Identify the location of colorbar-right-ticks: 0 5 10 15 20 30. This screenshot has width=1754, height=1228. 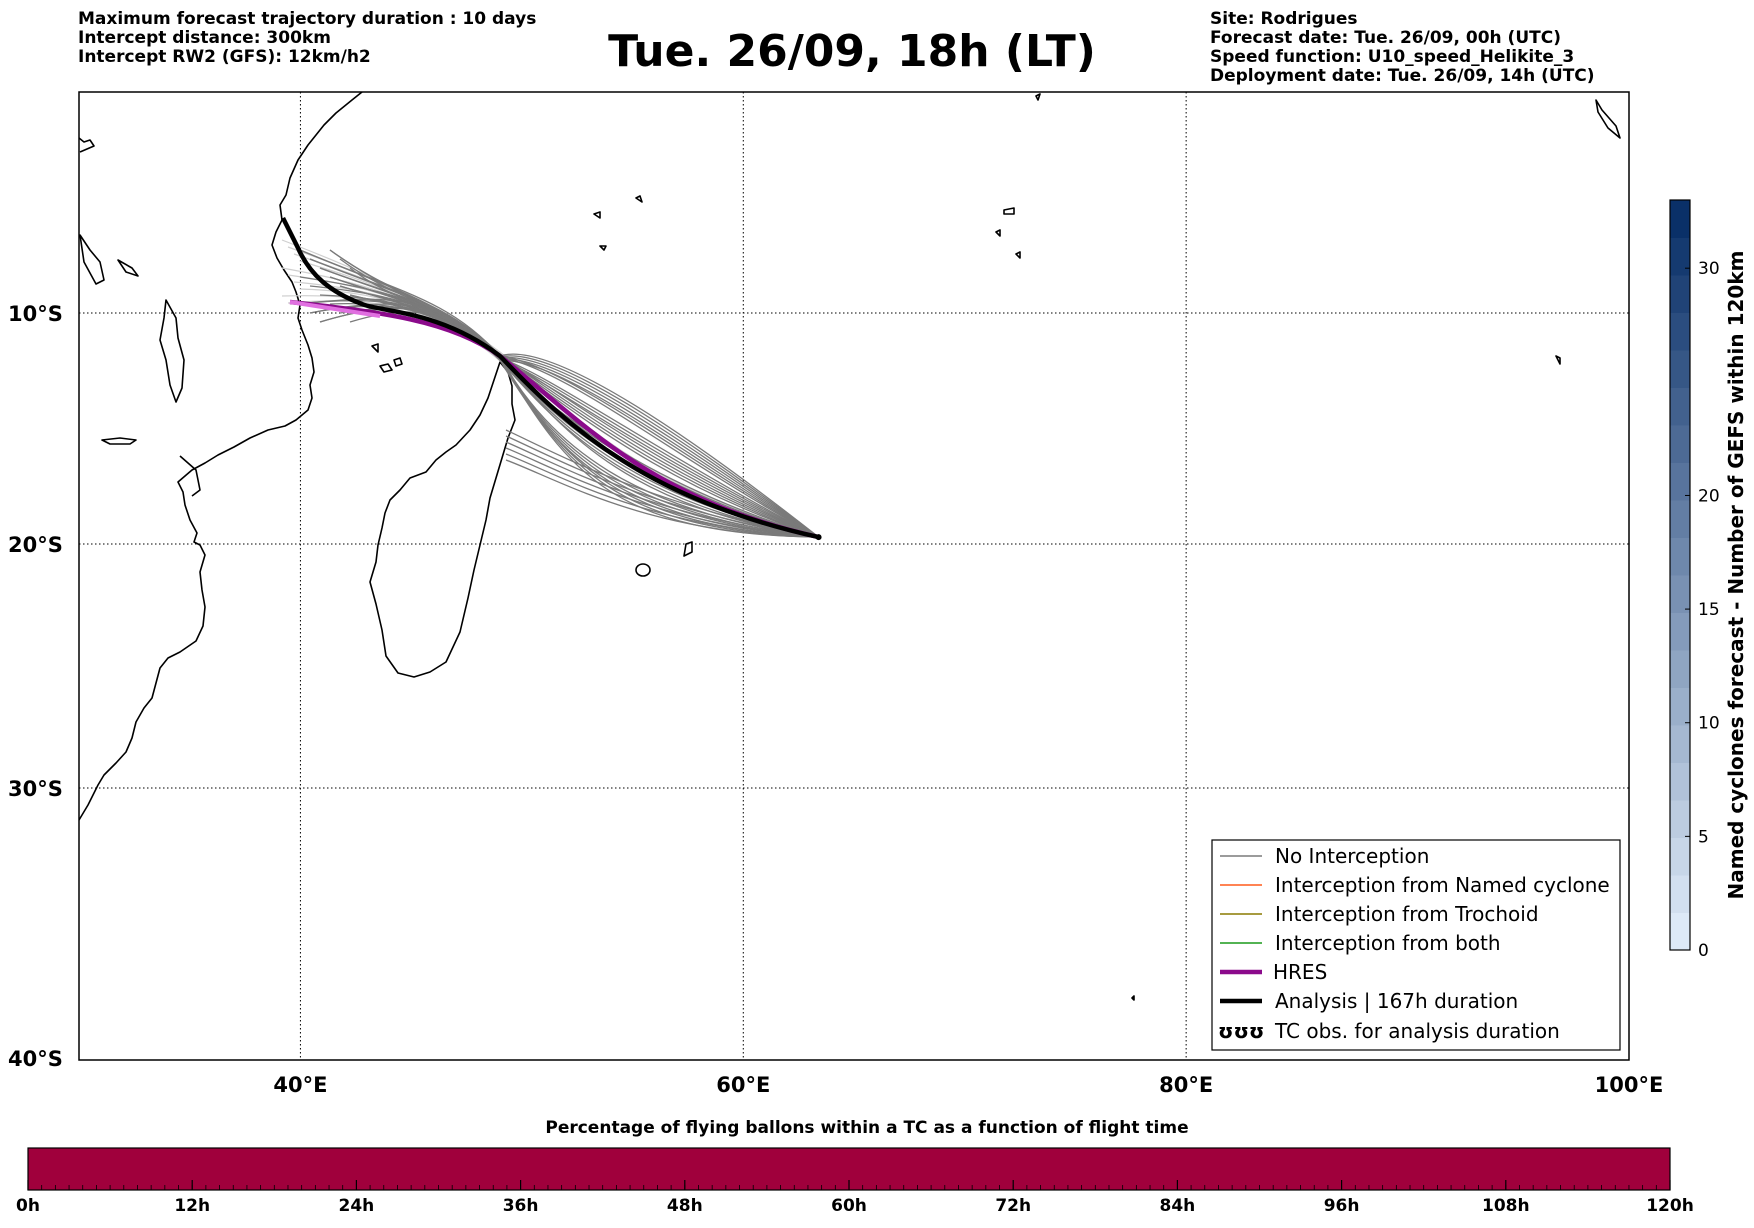
(1702, 610).